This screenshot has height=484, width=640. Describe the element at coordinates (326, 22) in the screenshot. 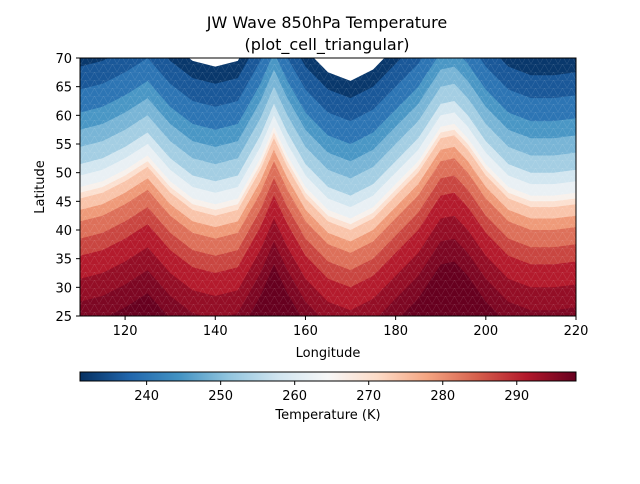

I see `chart-title: JW Wave 850hPa Temperature` at that location.